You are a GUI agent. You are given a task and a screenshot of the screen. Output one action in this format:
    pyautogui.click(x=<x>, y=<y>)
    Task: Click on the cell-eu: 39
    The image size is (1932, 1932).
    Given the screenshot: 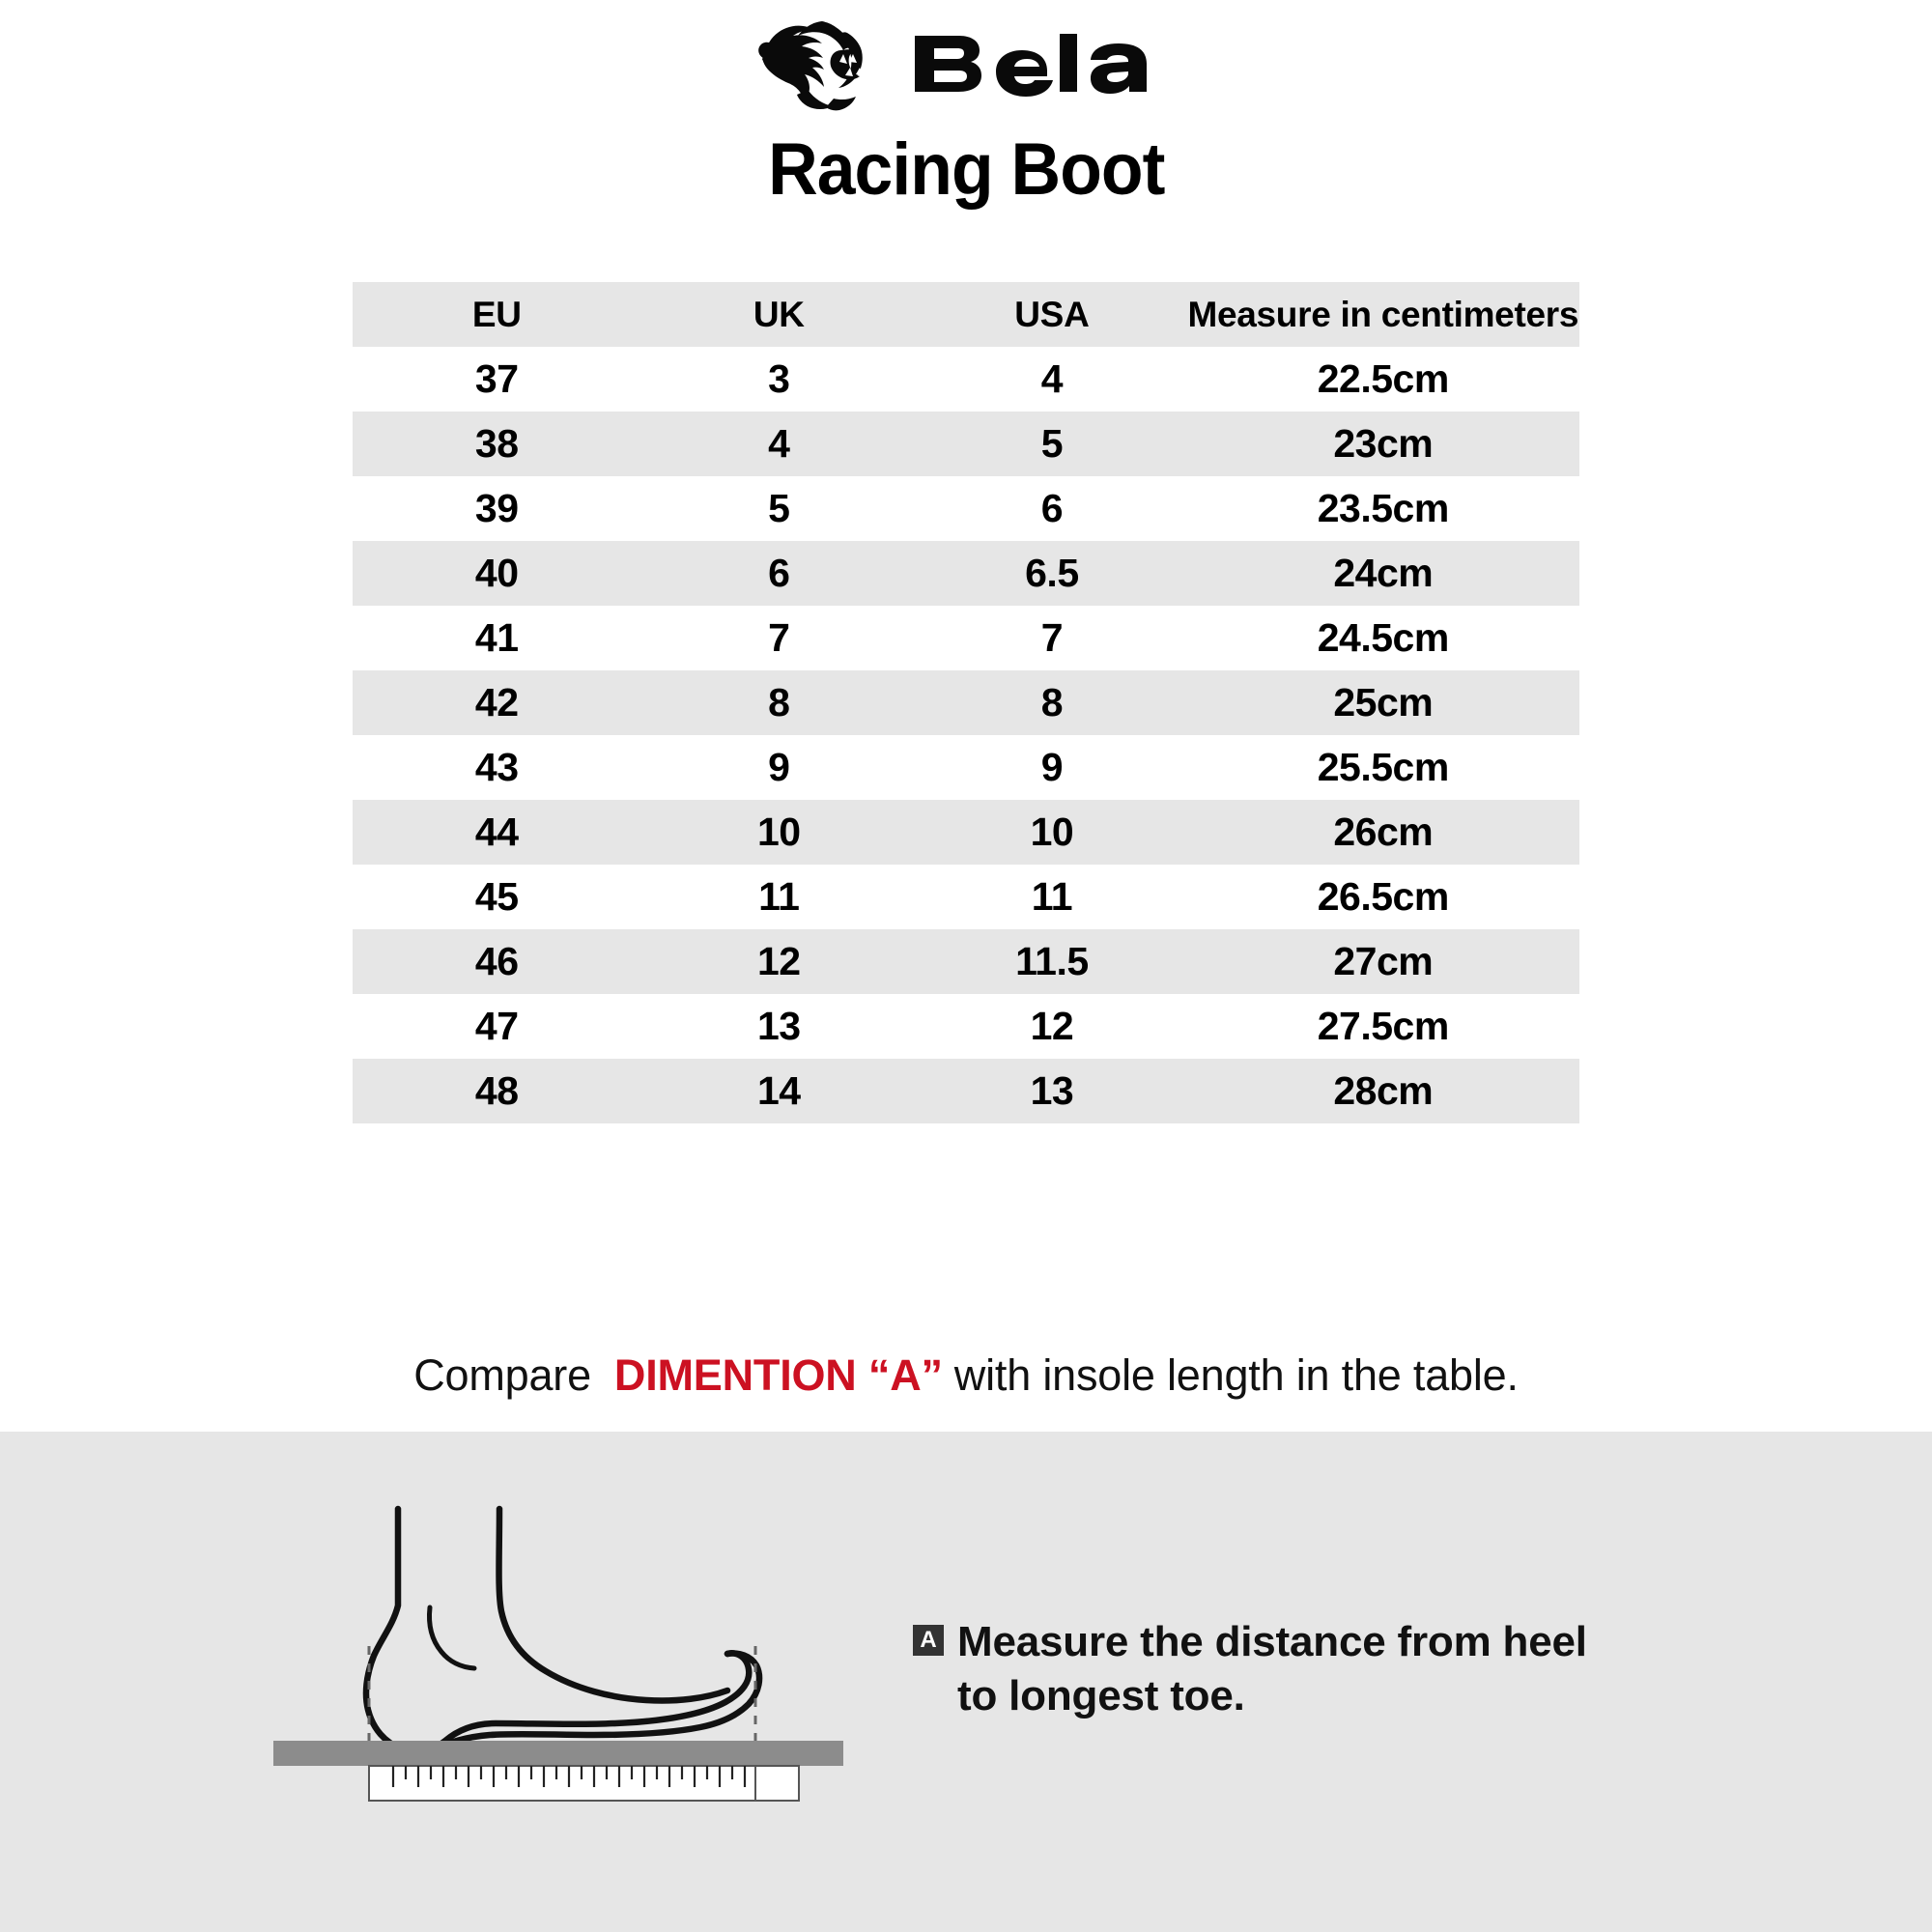 What is the action you would take?
    pyautogui.click(x=497, y=508)
    